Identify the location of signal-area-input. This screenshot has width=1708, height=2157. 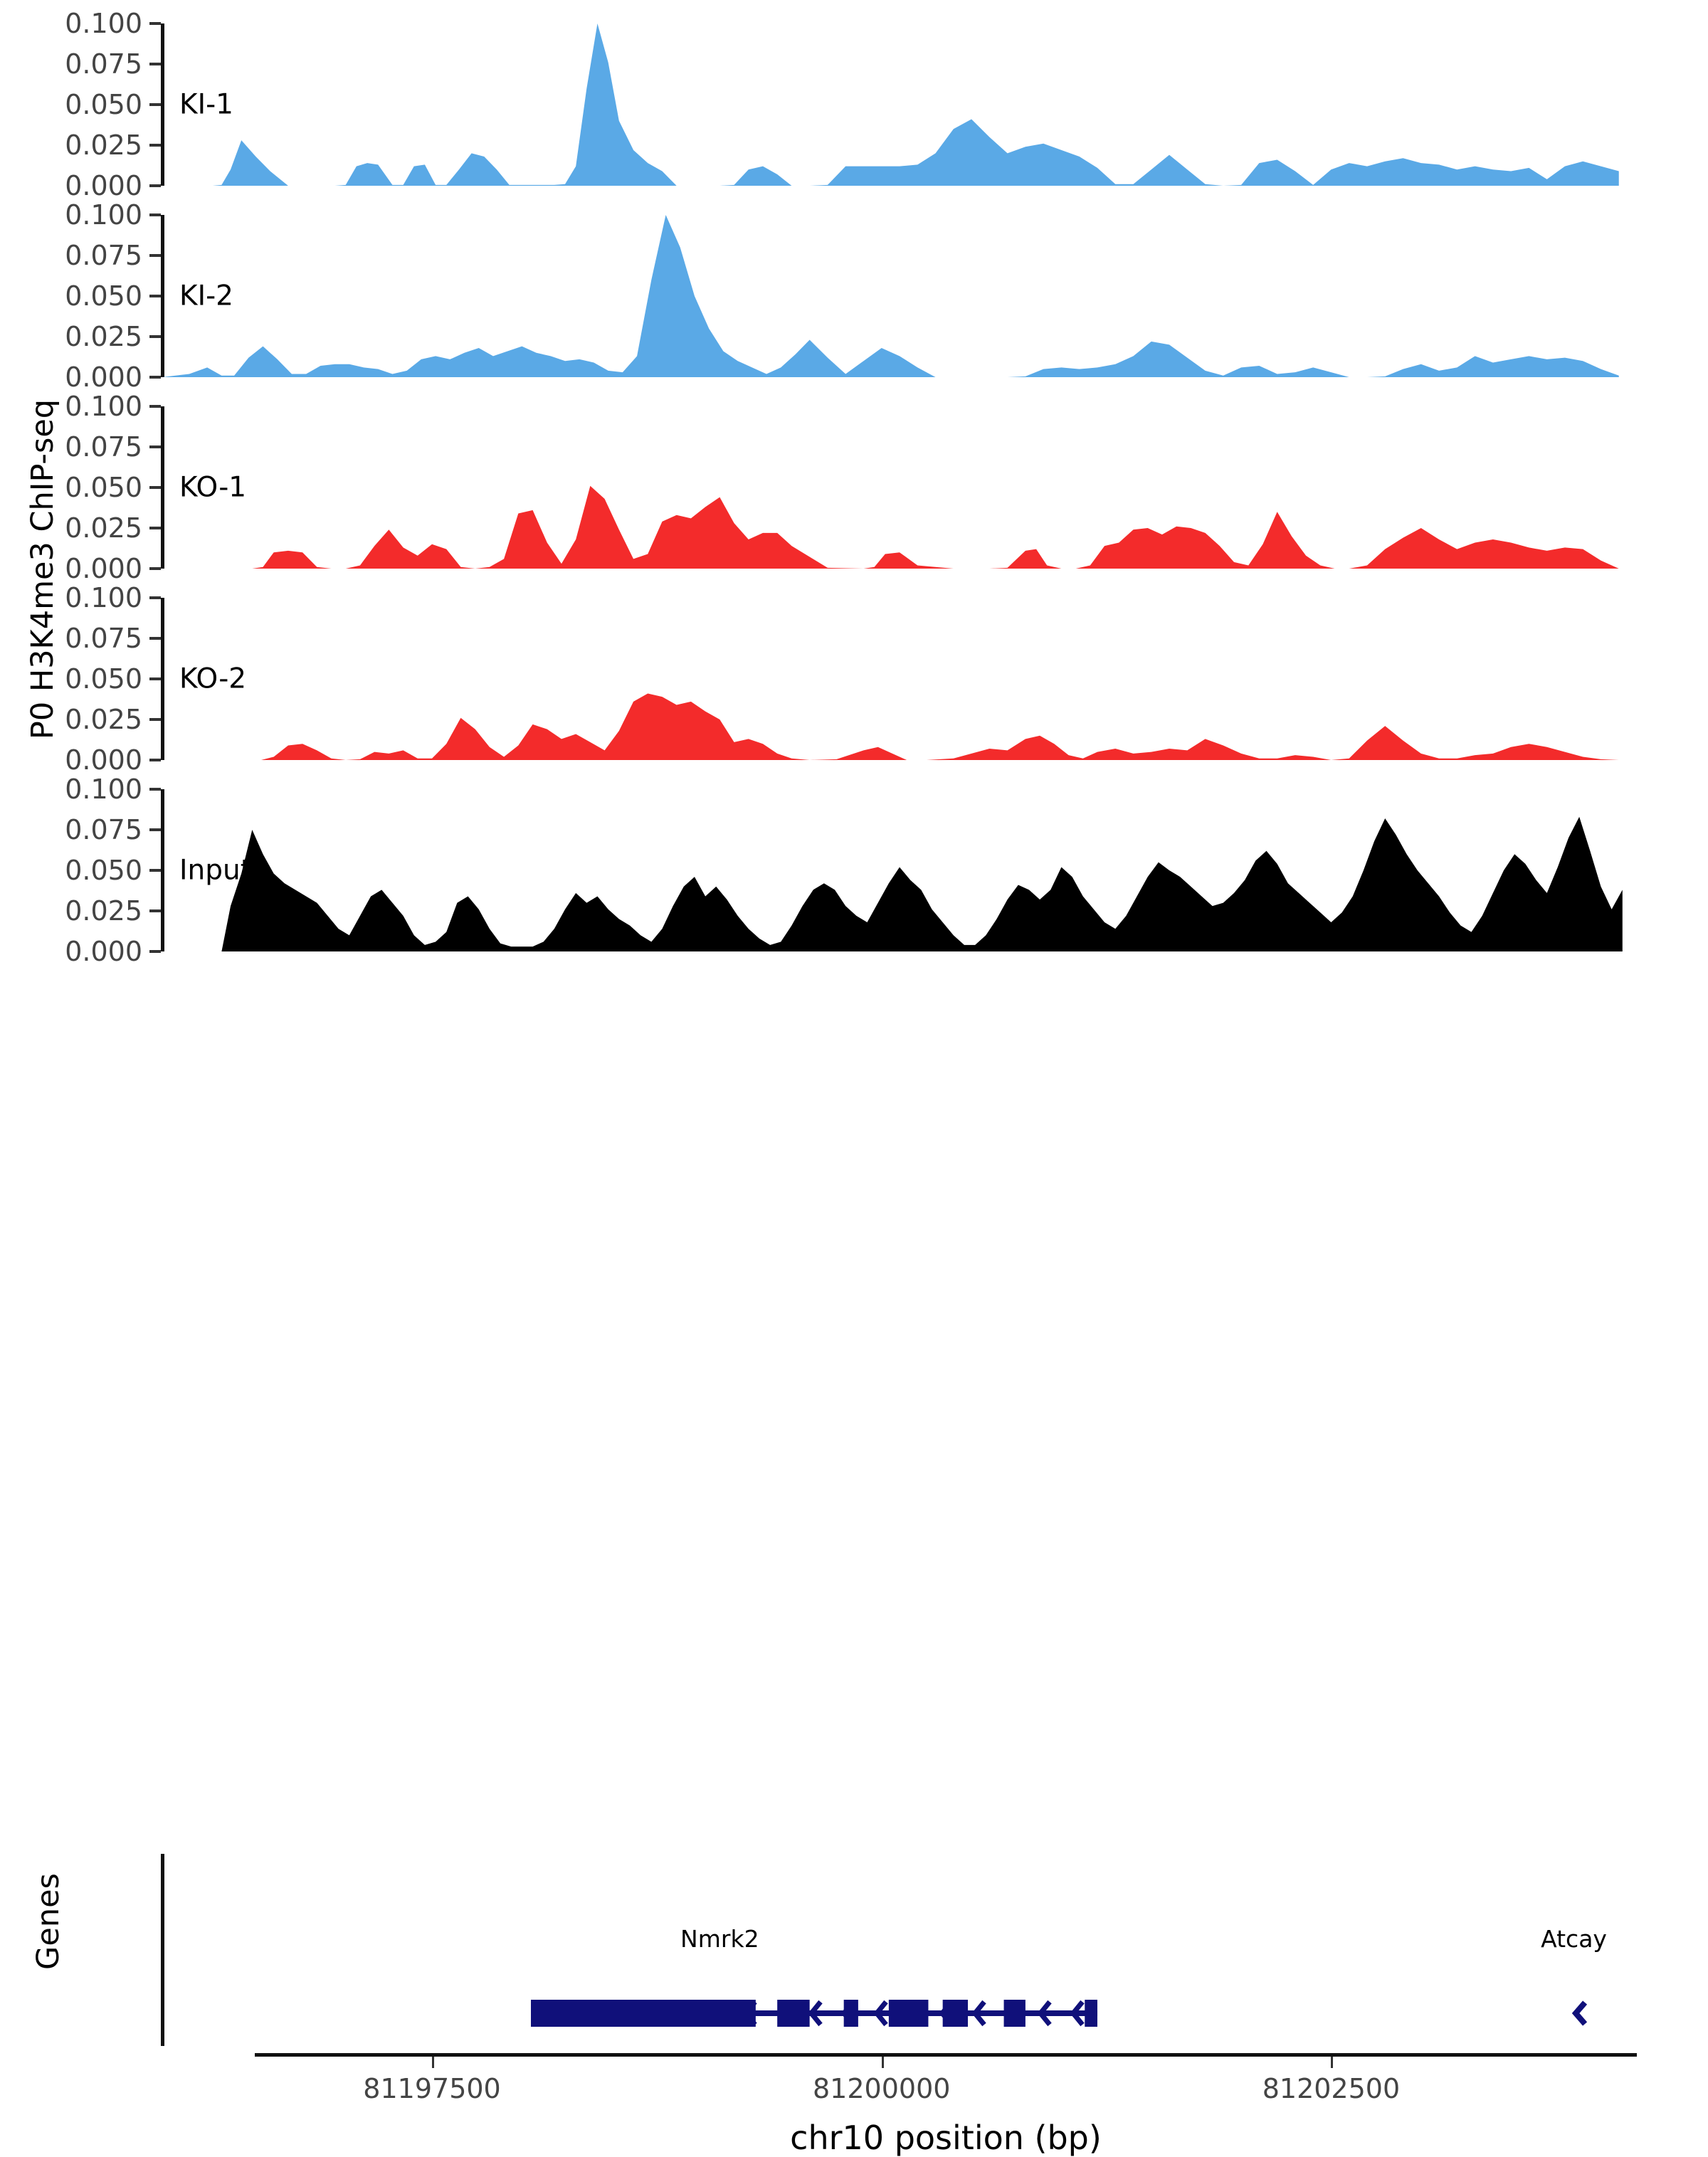
(922, 883).